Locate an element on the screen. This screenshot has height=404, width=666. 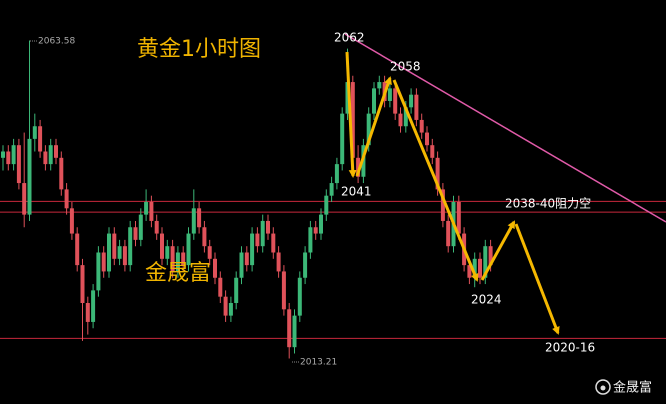
annotation: 2038-40阻力空 is located at coordinates (548, 204).